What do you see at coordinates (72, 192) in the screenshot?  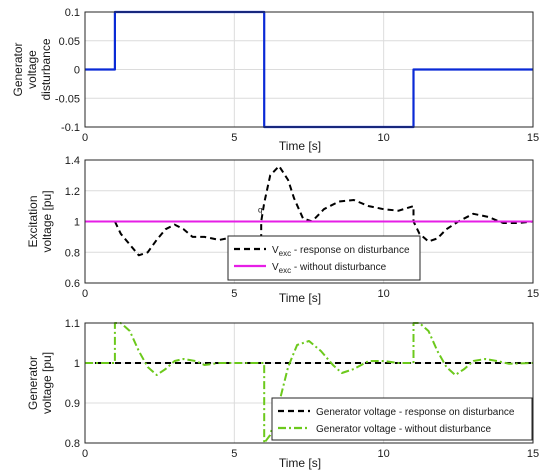 I see `y-tick-label: 1.2` at bounding box center [72, 192].